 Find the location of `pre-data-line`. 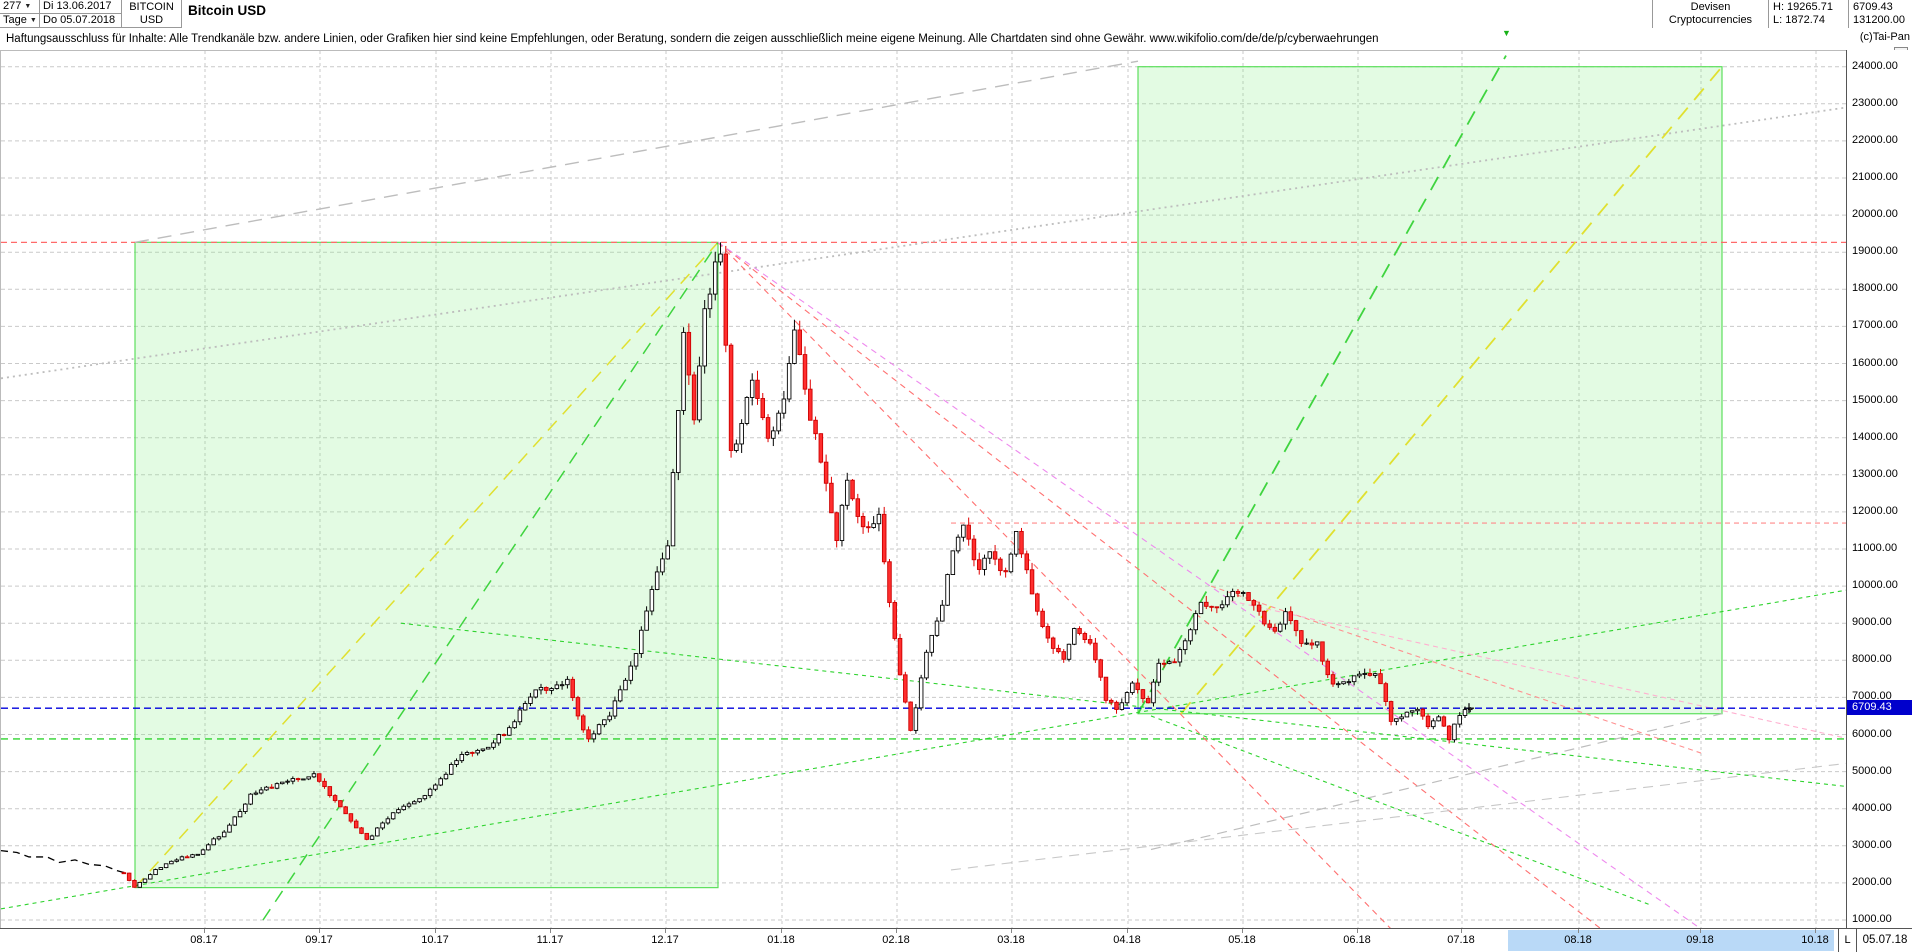

pre-data-line is located at coordinates (63, 861).